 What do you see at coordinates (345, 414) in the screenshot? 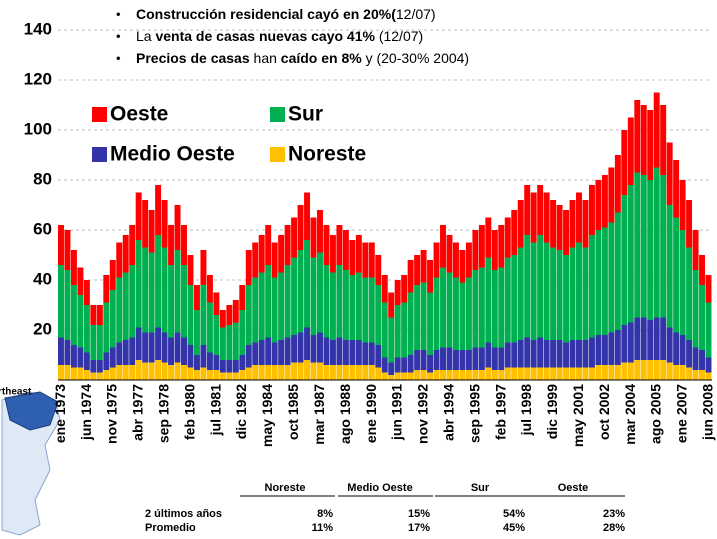
I see `x-tick-label: ago 1988` at bounding box center [345, 414].